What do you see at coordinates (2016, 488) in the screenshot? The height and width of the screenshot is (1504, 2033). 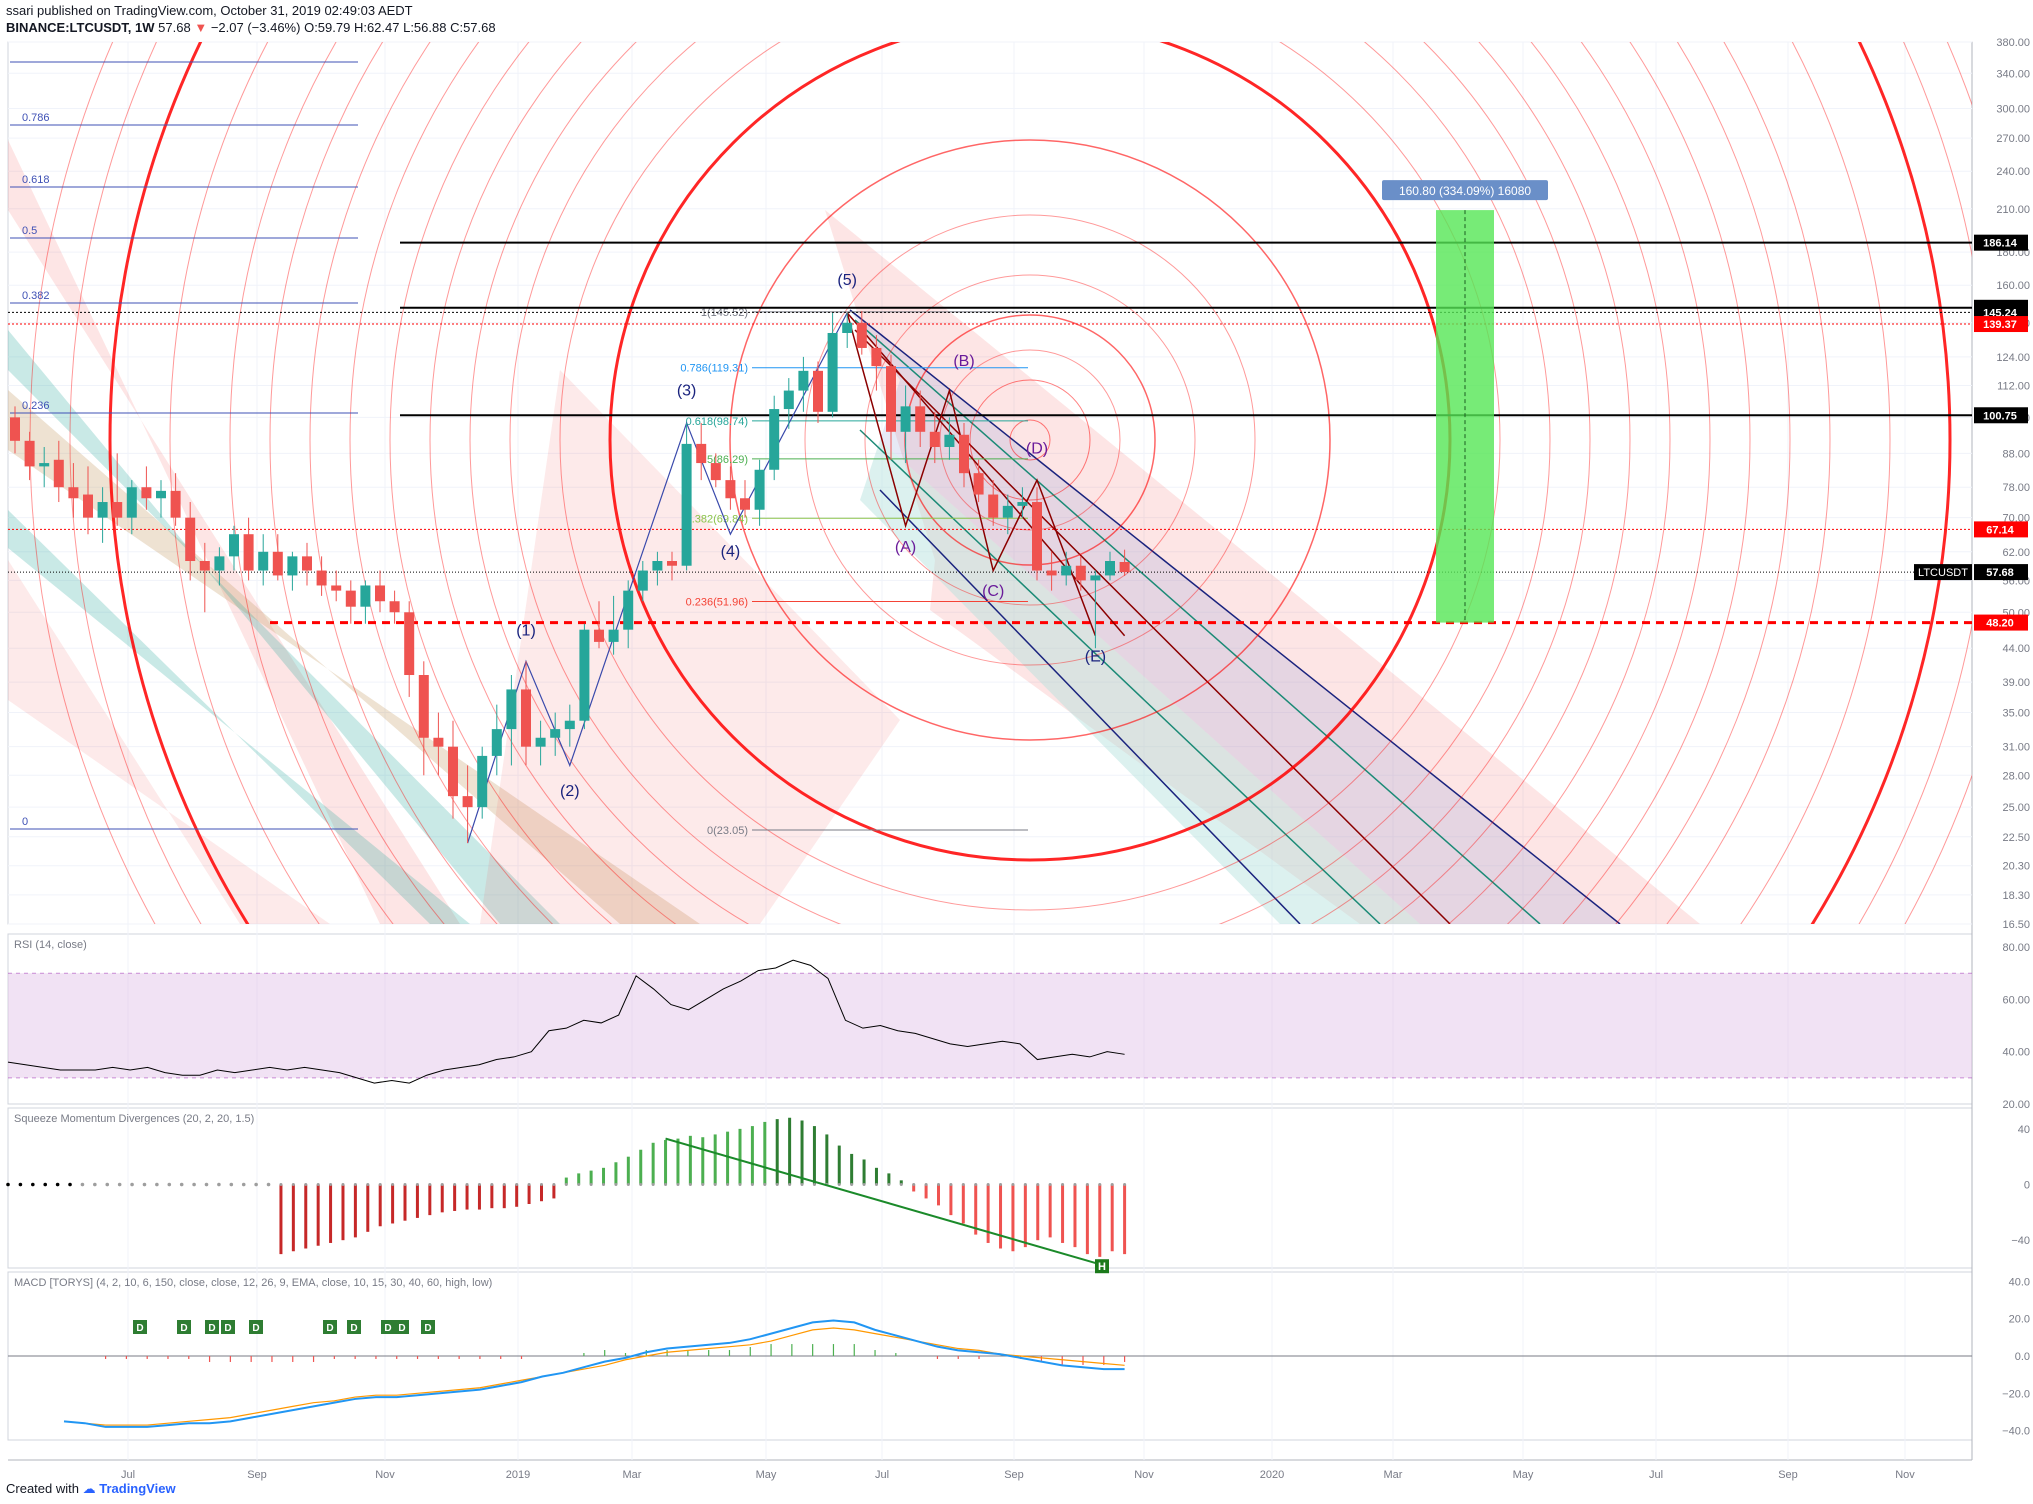 I see `y-tick-label: 78.00` at bounding box center [2016, 488].